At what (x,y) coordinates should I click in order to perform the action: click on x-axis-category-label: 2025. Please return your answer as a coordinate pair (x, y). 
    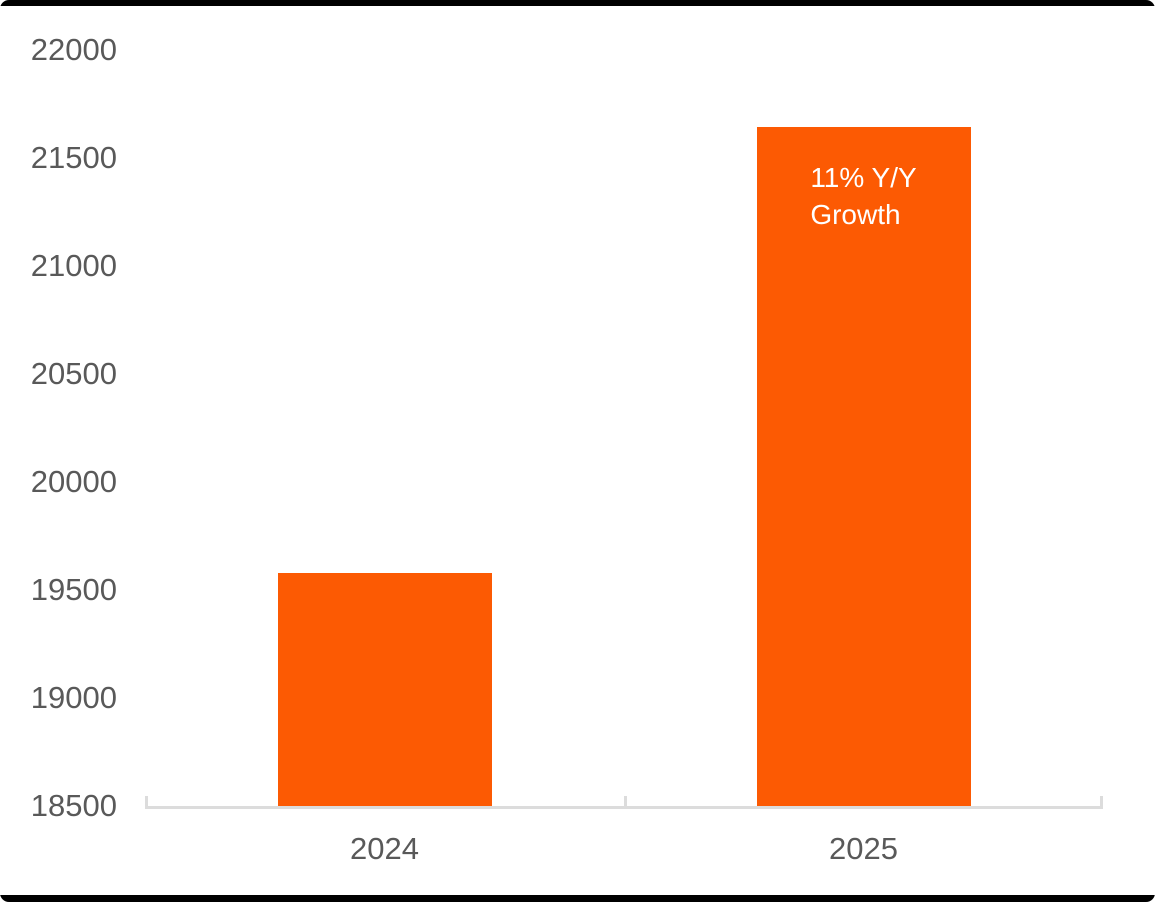
    Looking at the image, I should click on (863, 848).